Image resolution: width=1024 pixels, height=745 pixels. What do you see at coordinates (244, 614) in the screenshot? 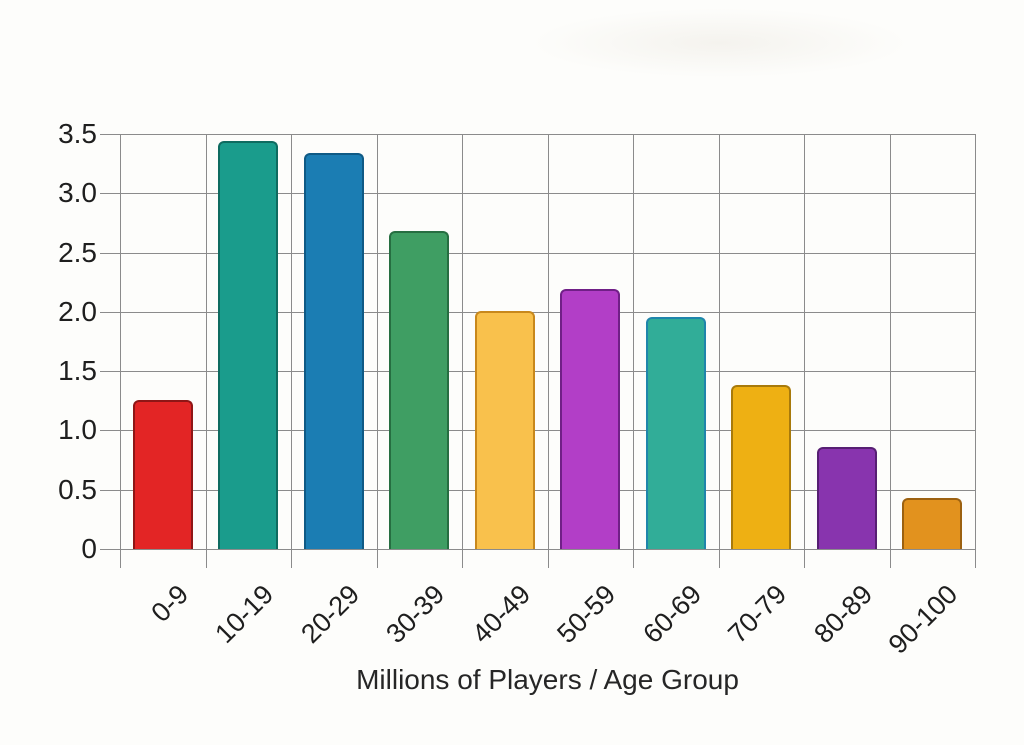
I see `x-tick-label: 10-19` at bounding box center [244, 614].